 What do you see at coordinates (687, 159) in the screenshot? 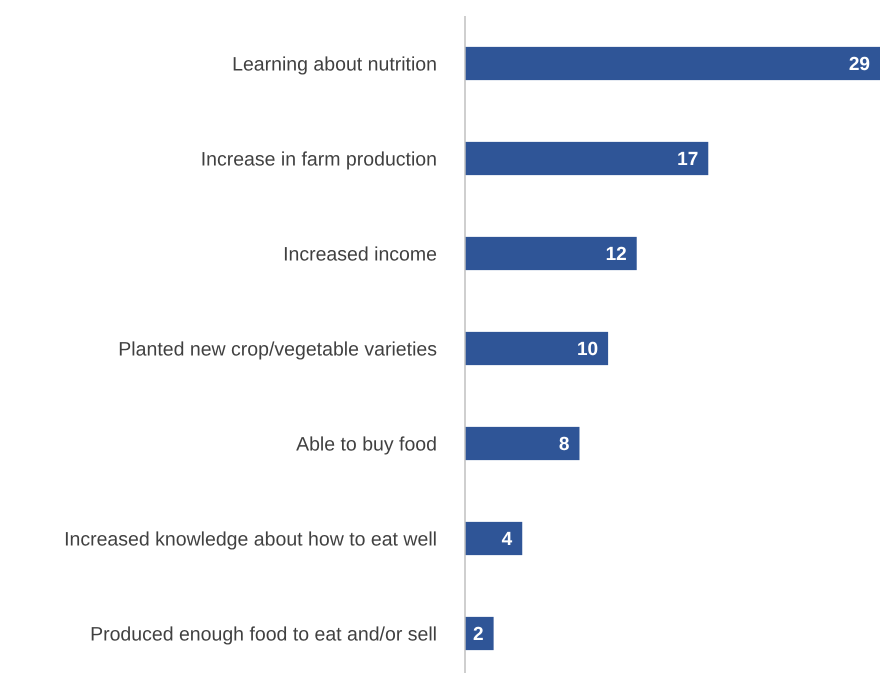
I see `data-label: 17` at bounding box center [687, 159].